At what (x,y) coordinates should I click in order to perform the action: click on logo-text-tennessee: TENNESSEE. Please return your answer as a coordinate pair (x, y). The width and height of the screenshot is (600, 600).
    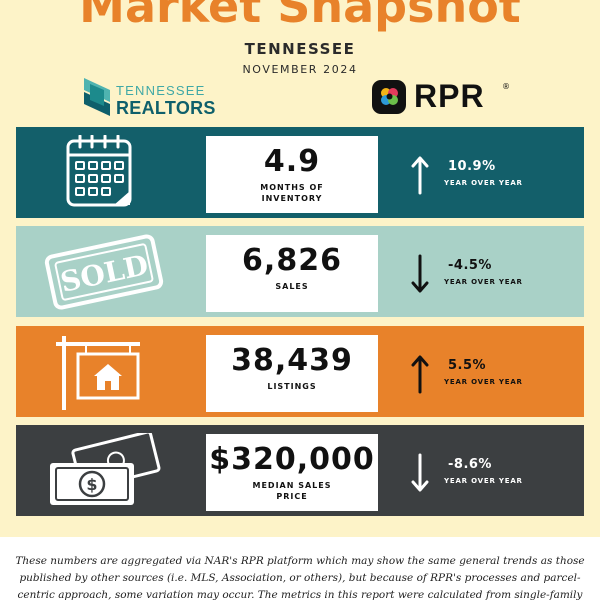
    Looking at the image, I should click on (161, 90).